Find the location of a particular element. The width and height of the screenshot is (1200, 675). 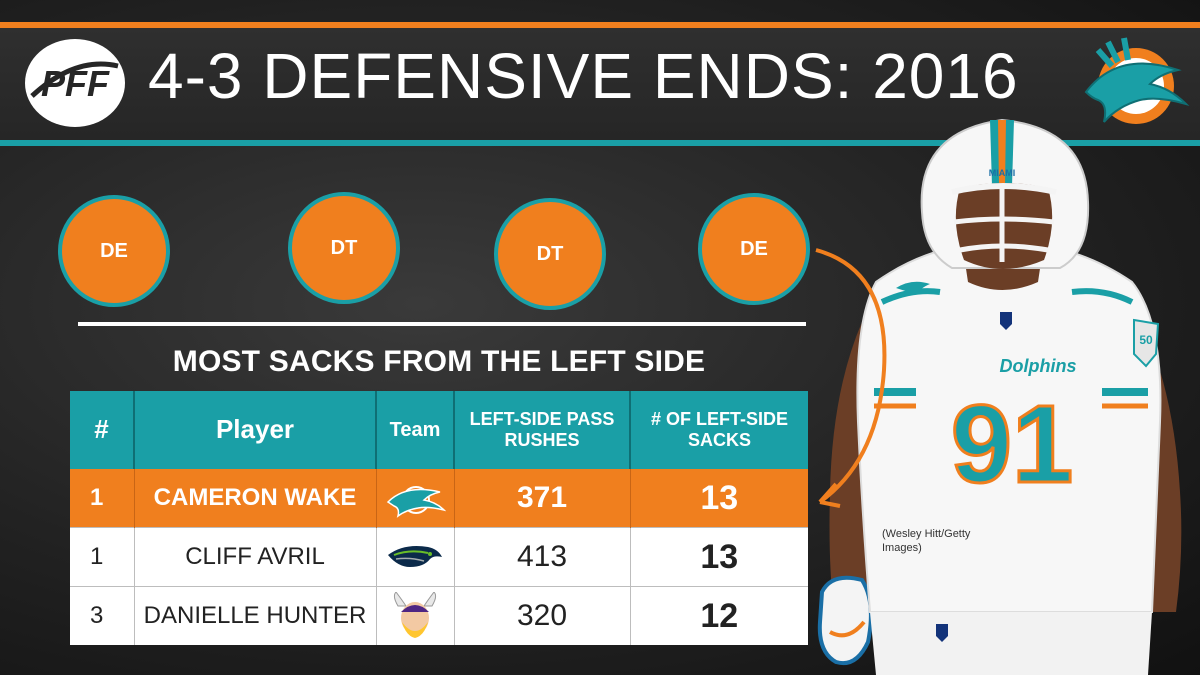

photo-credit: (Wesley Hitt/Getty Images) is located at coordinates (926, 541).